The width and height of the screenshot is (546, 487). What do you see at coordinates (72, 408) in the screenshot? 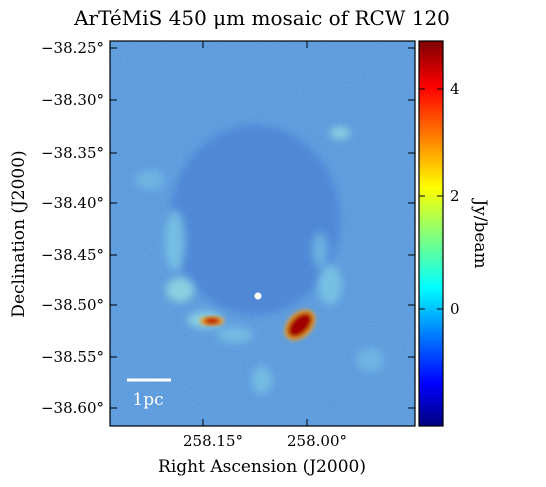
I see `y-tick-label: −38.60°` at bounding box center [72, 408].